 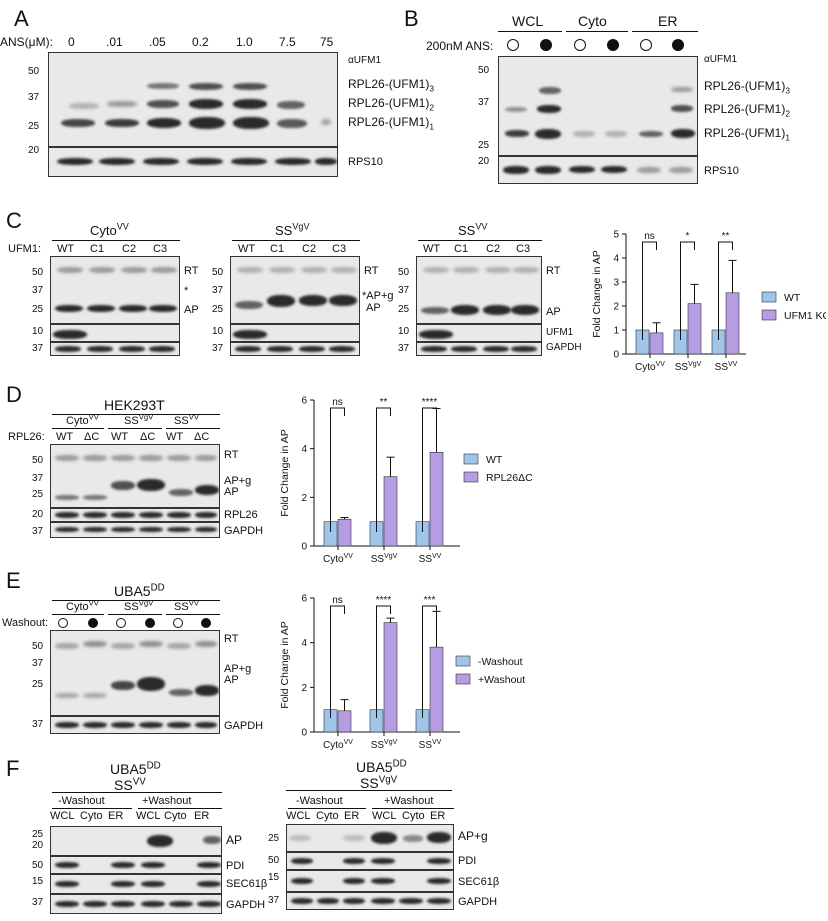 I want to click on band-label: RPL26-(UFM1)2, so click(x=391, y=104).